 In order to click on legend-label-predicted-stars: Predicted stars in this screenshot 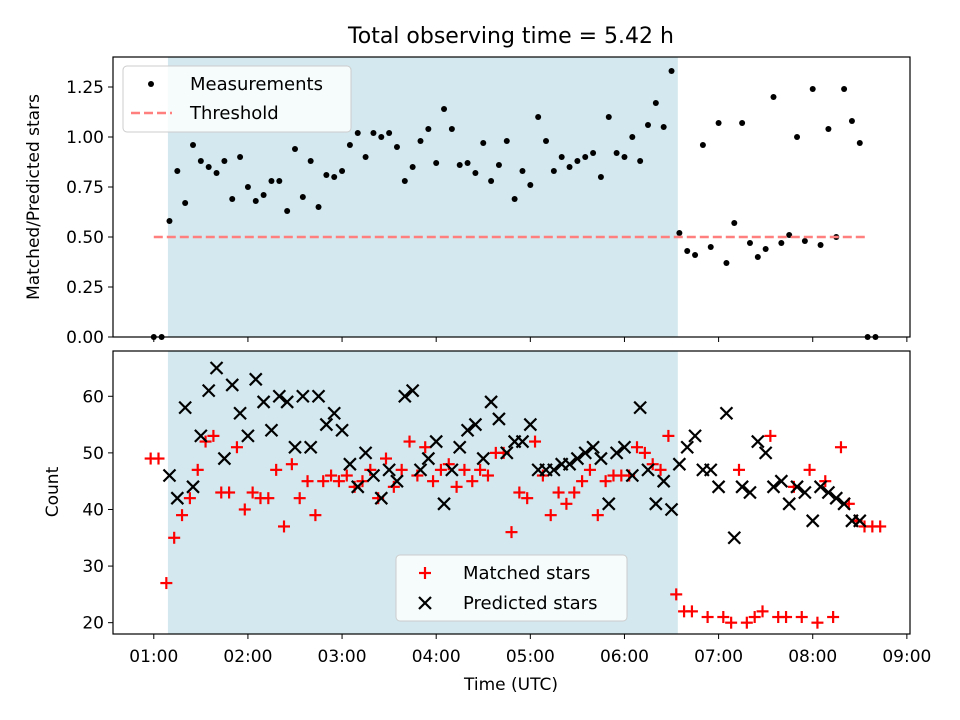, I will do `click(530, 603)`.